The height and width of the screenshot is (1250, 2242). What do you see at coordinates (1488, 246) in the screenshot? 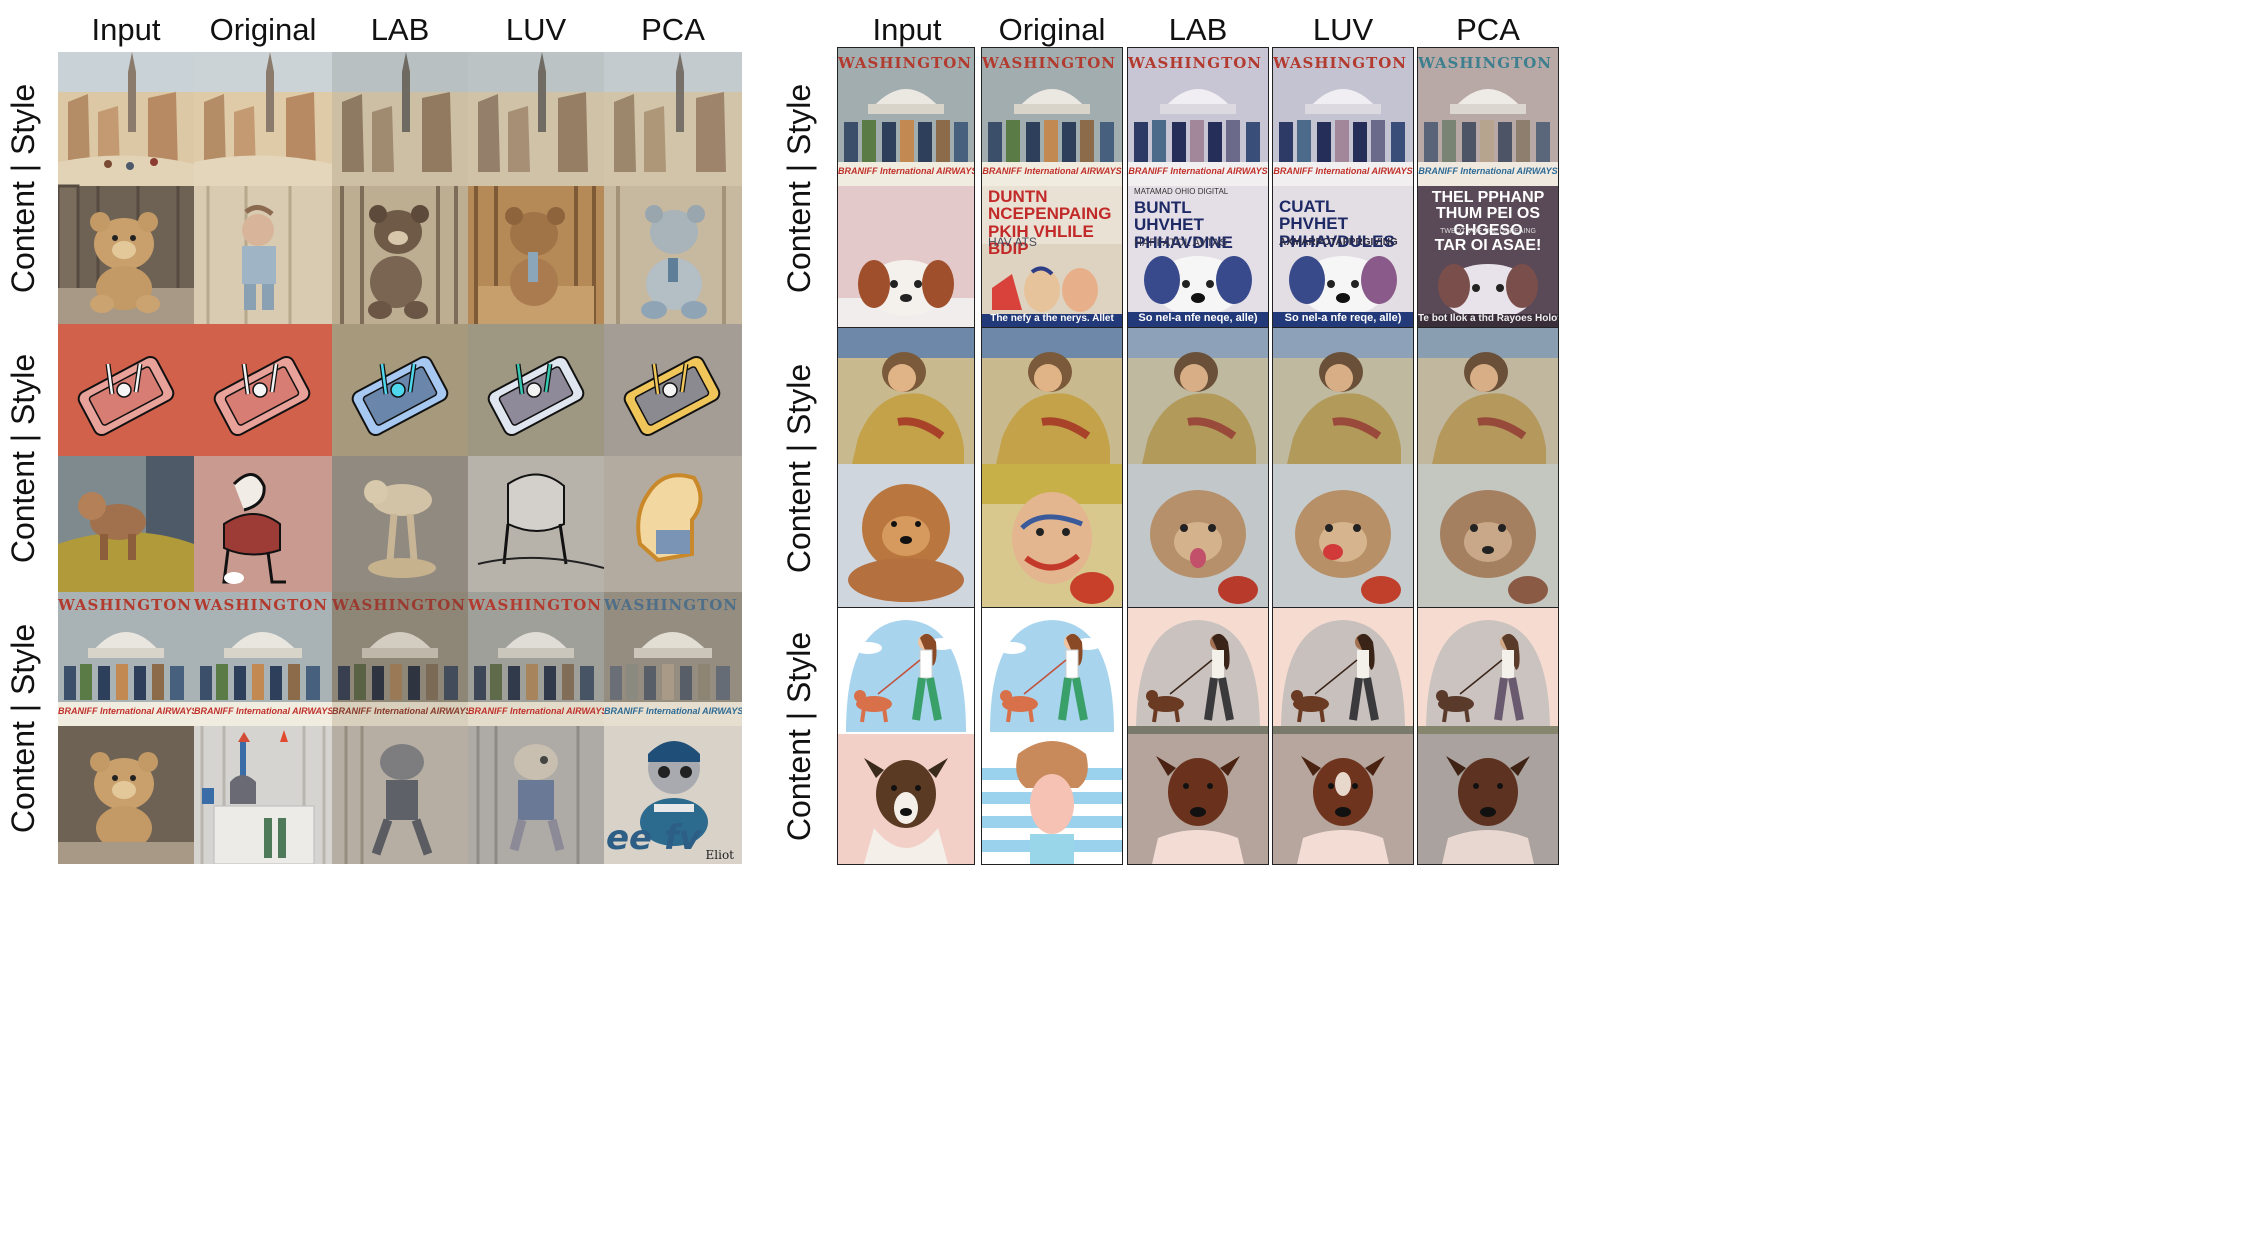
I see `poster-headline-2: TAR OI ASAE!` at bounding box center [1488, 246].